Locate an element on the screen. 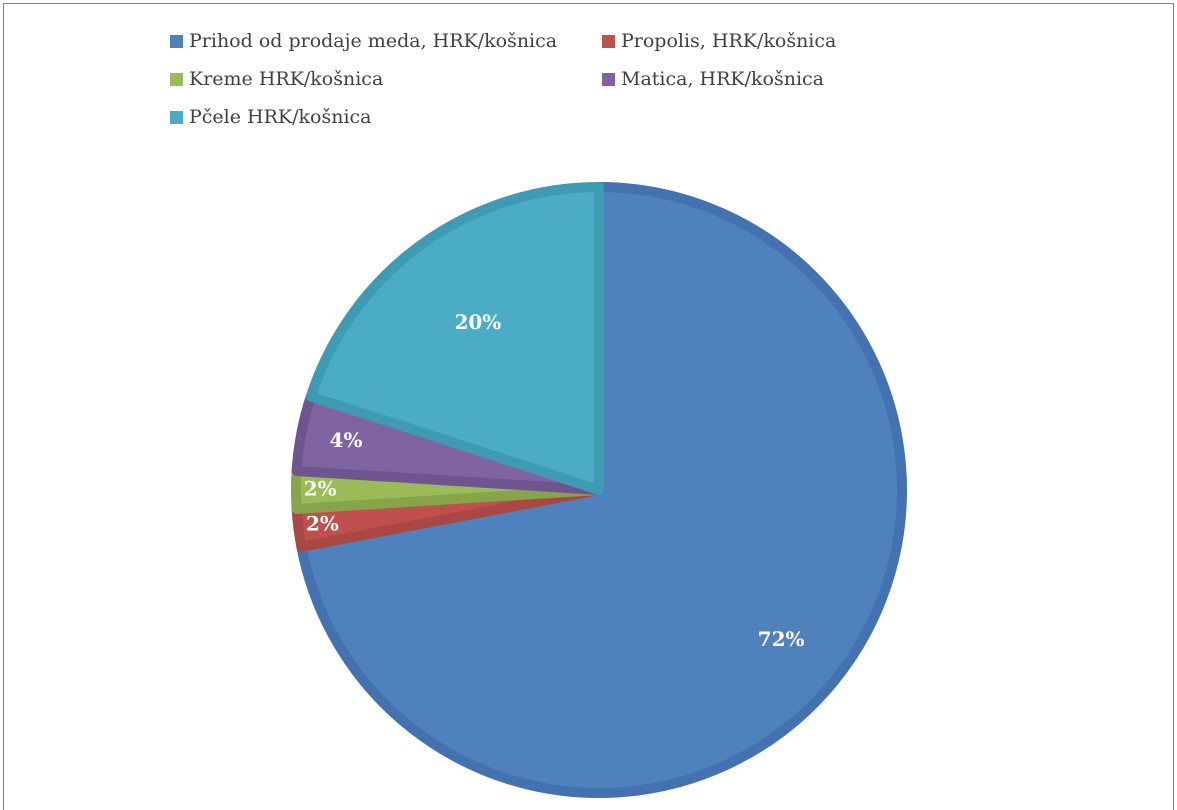 The width and height of the screenshot is (1177, 810). pie-slice-bees is located at coordinates (454, 338).